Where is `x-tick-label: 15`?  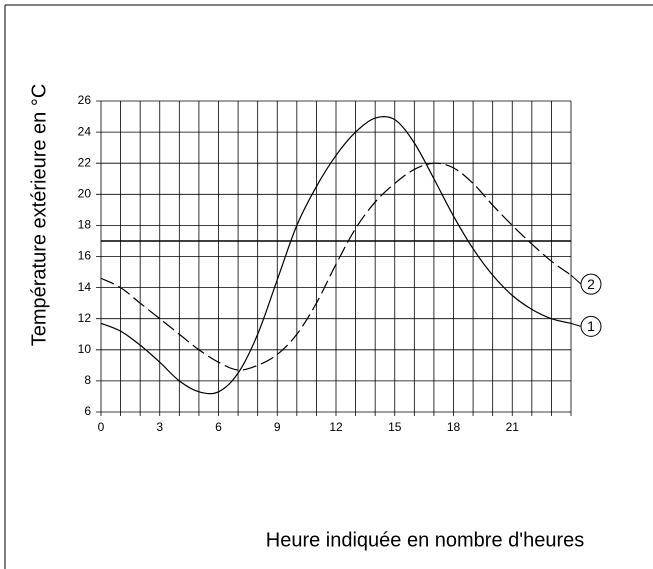
x-tick-label: 15 is located at coordinates (395, 427).